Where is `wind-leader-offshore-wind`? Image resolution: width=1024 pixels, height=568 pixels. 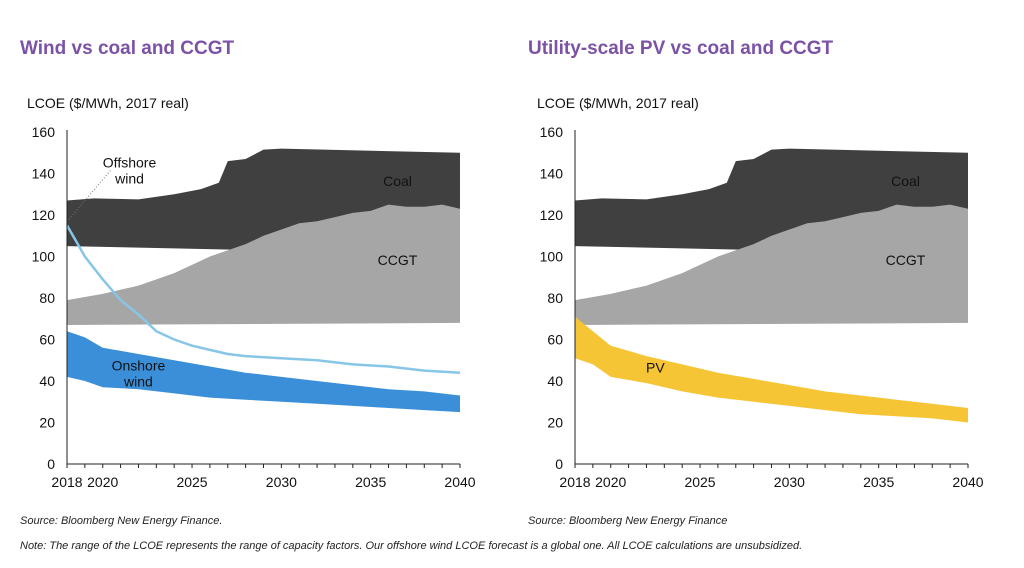 wind-leader-offshore-wind is located at coordinates (90, 194).